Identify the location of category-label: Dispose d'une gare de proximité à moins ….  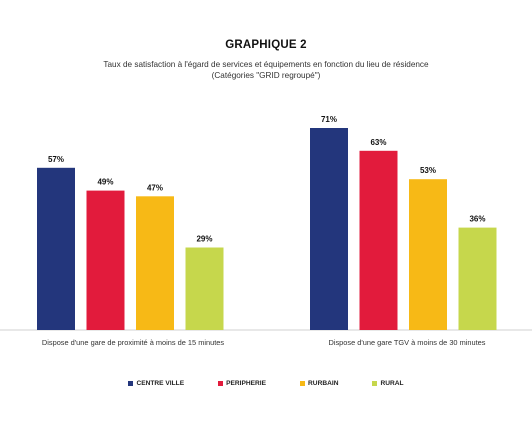
(133, 342).